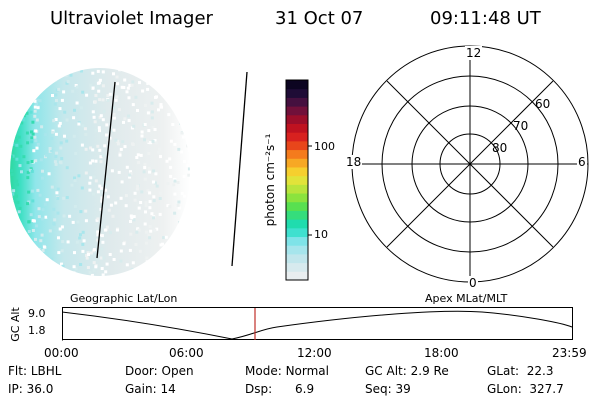  What do you see at coordinates (106, 170) in the screenshot?
I see `terminator-line` at bounding box center [106, 170].